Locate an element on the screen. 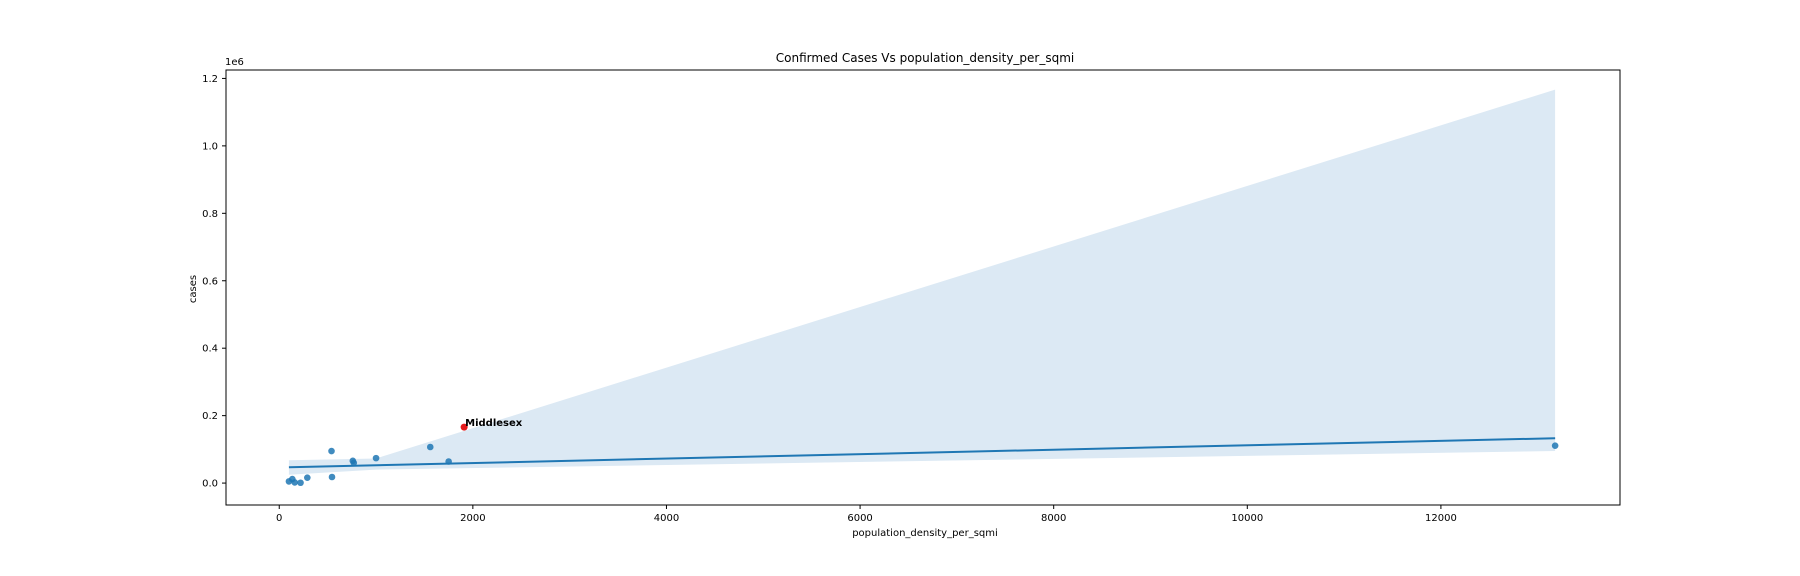 Image resolution: width=1800 pixels, height=576 pixels. x-axis-title: population_density_per_sqmi is located at coordinates (925, 533).